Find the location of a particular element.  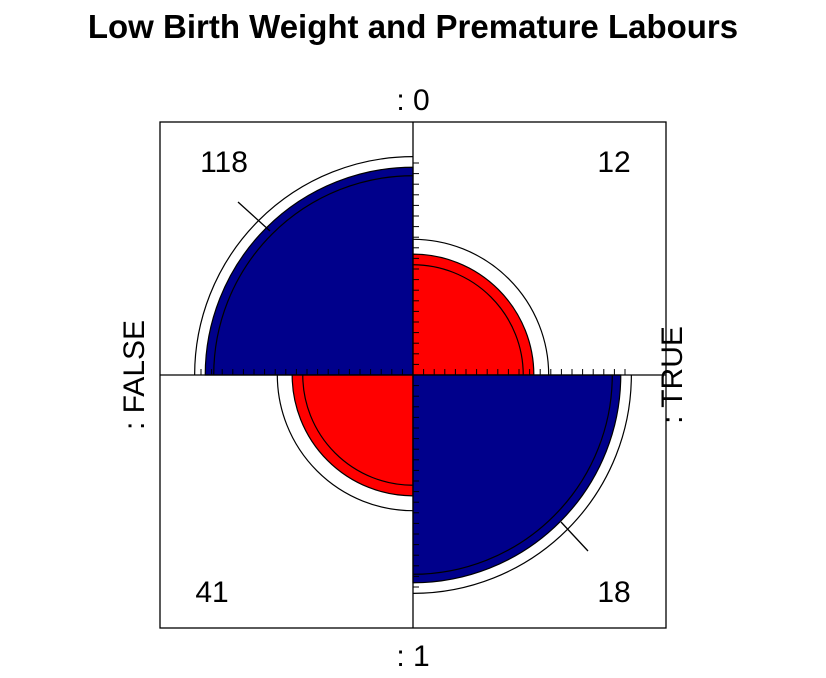

quadrant-top-left is located at coordinates (309, 271).